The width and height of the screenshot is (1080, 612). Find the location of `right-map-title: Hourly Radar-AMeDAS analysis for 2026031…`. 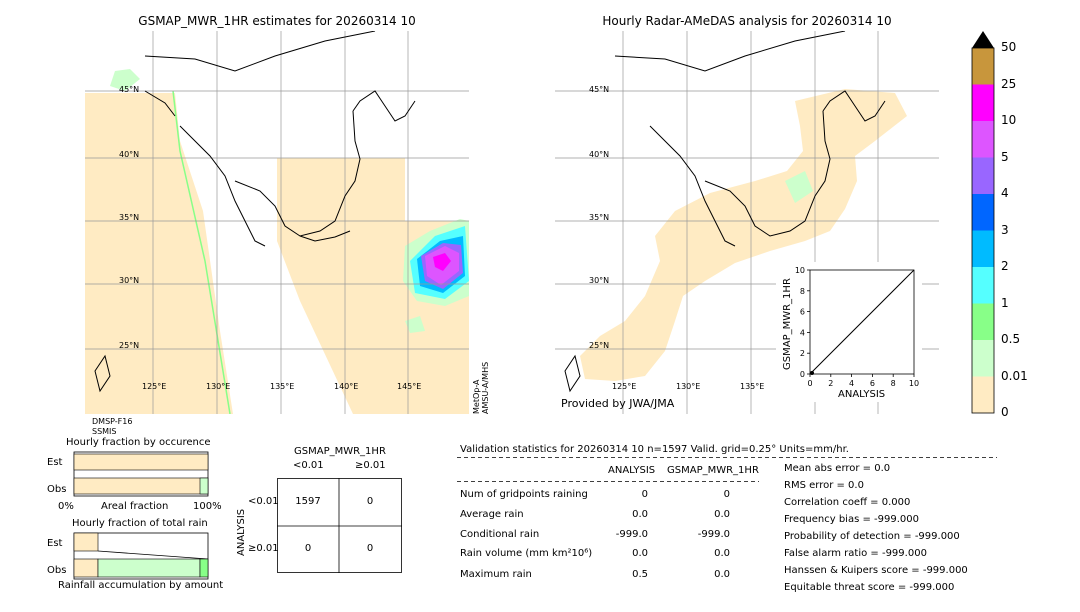

right-map-title: Hourly Radar-AMeDAS analysis for 2026031… is located at coordinates (747, 21).